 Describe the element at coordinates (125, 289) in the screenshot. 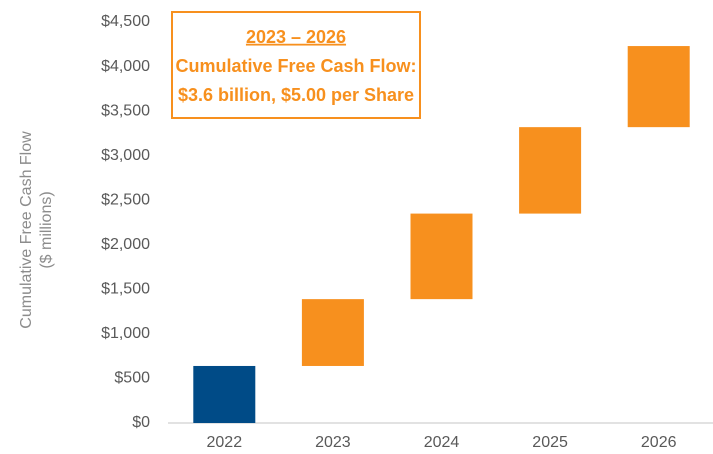

I see `y-tick-label: $1,500` at that location.